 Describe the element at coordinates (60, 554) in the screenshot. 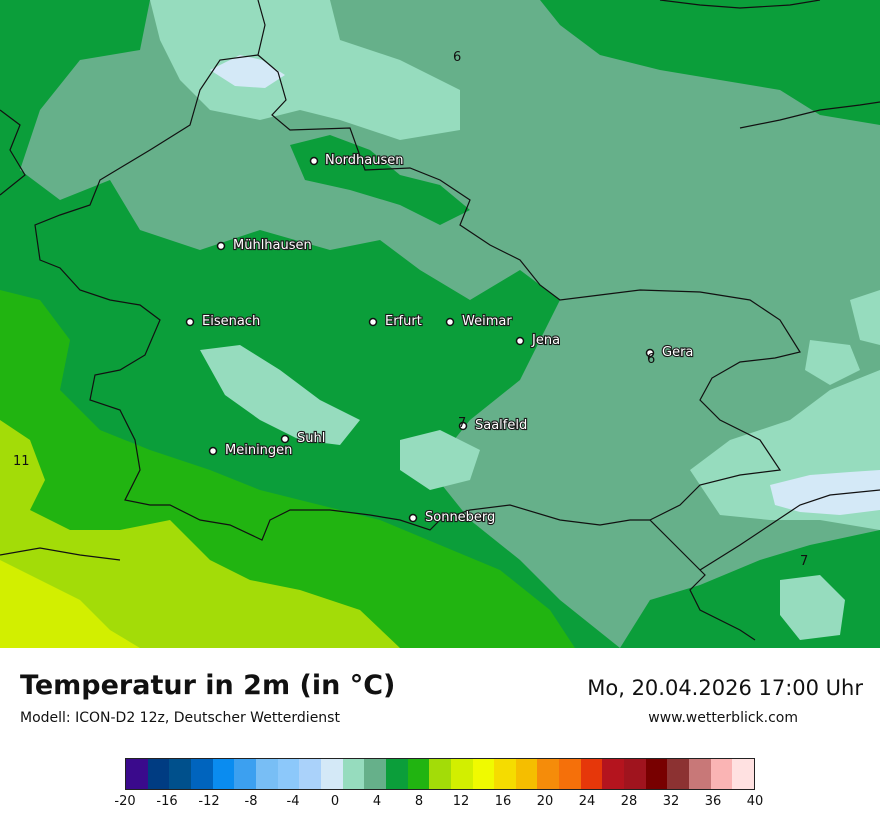

I see `federal-border-south` at that location.